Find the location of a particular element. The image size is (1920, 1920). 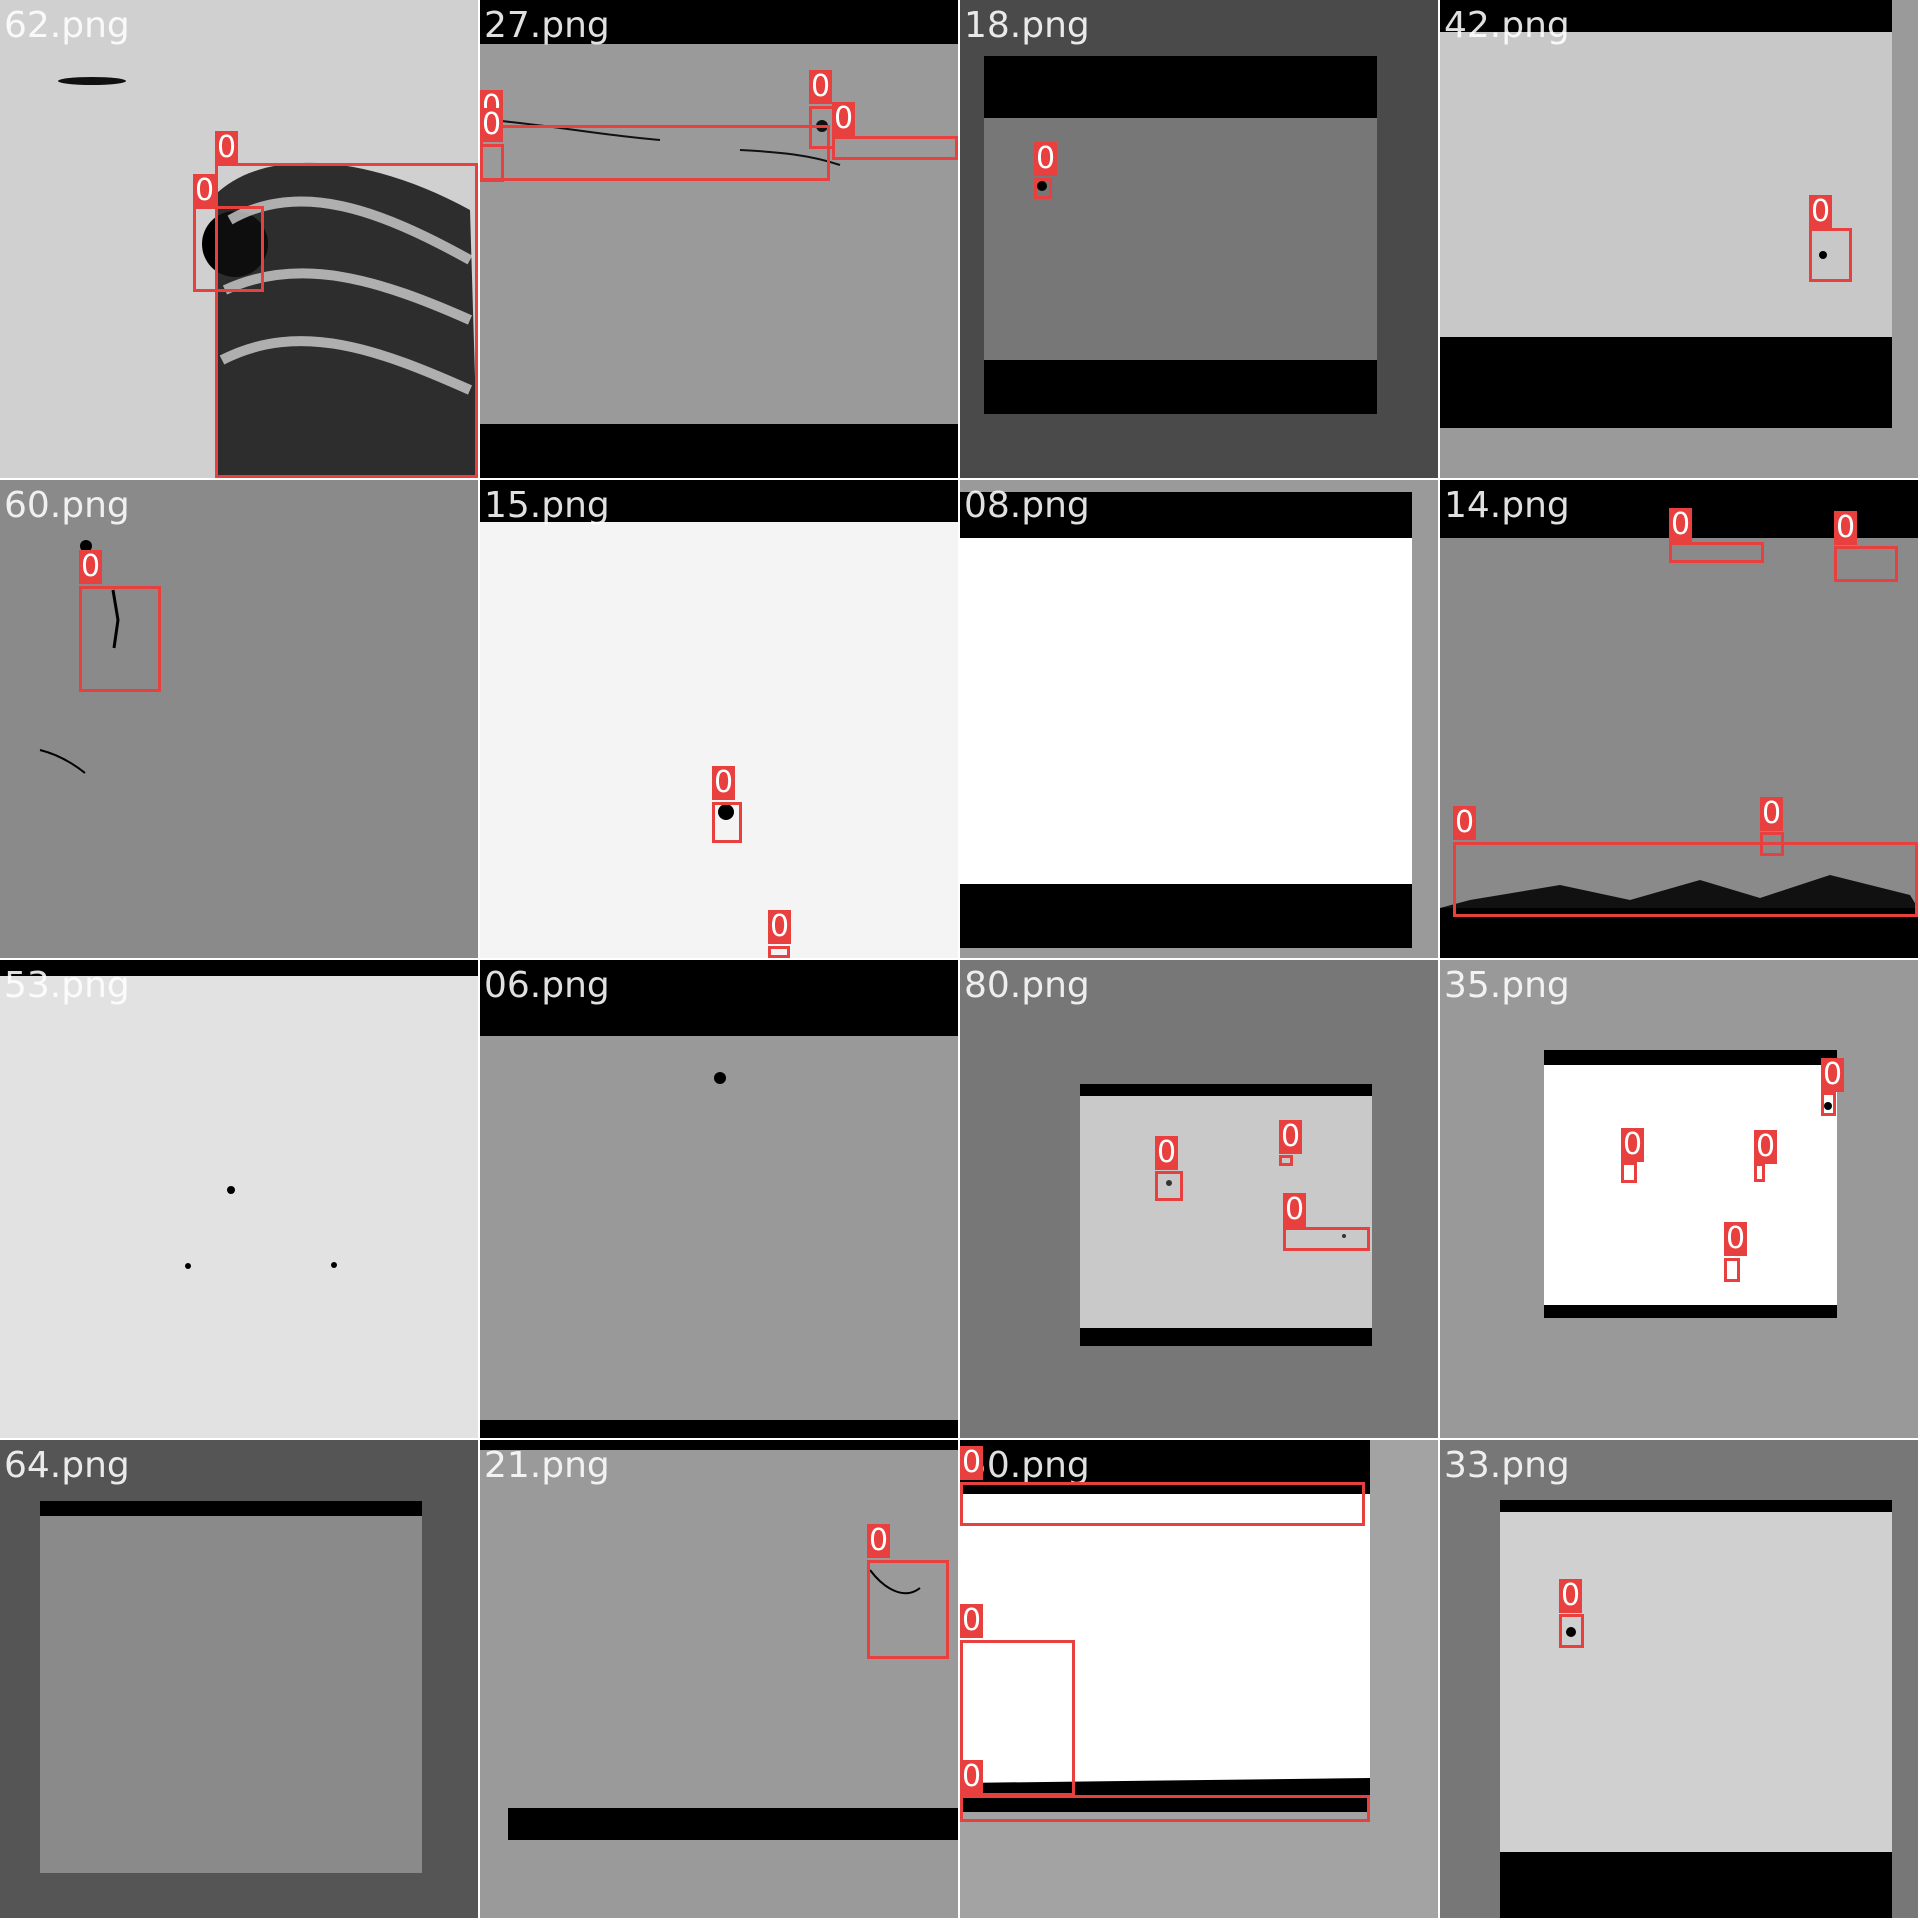

image-tile: 27.png 0 0 0 0 is located at coordinates (719, 239).